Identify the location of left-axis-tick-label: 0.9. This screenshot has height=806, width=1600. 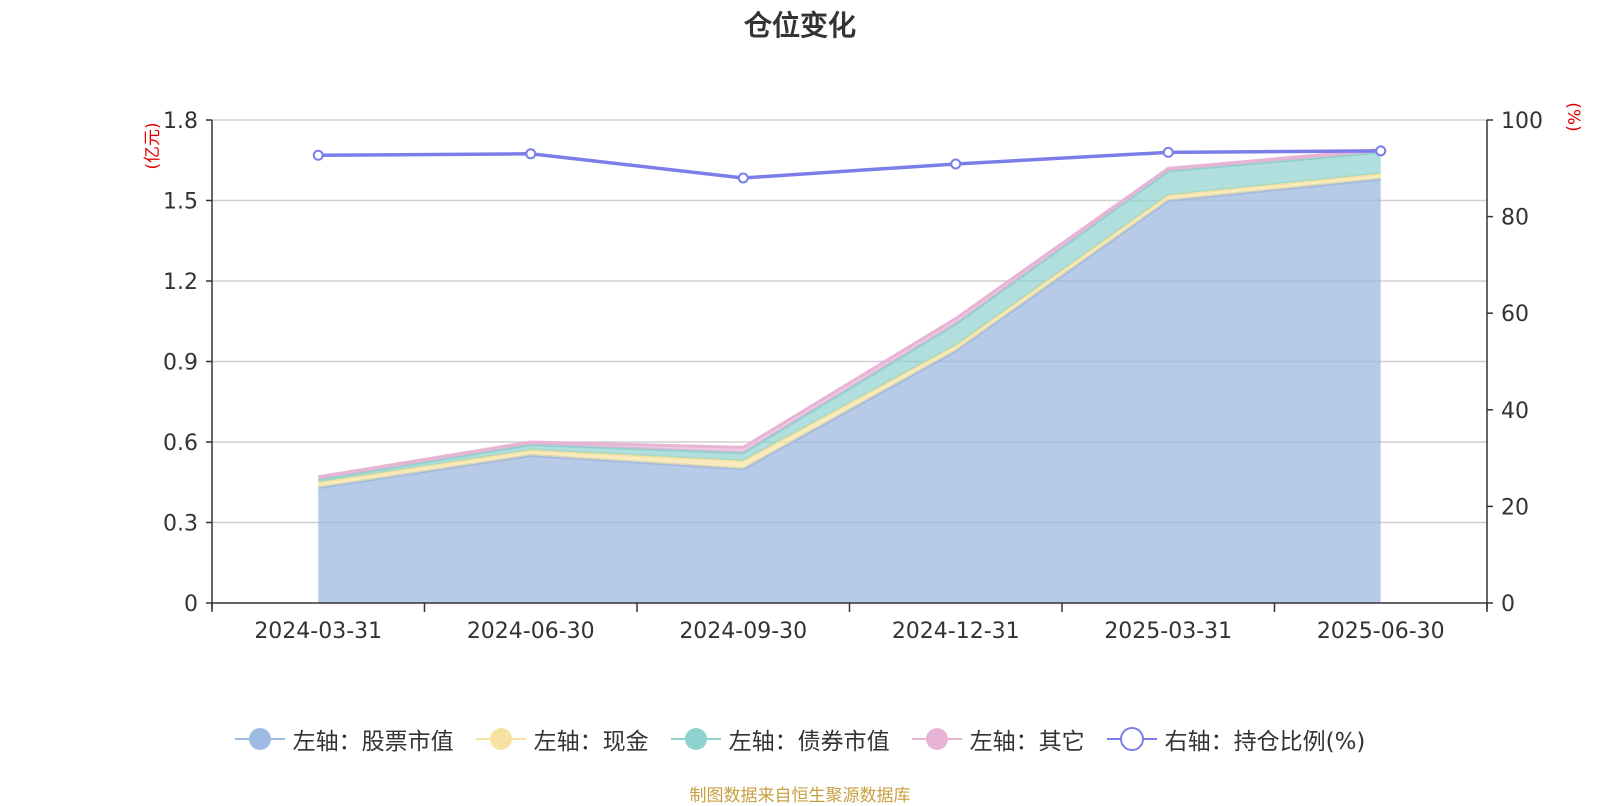
(180, 363).